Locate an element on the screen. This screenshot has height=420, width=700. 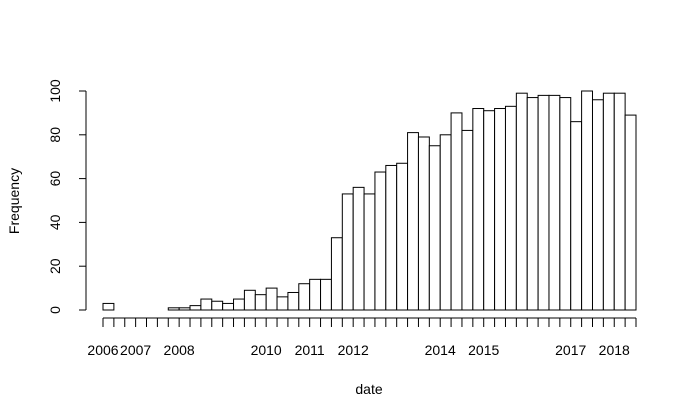
y-tick-label: 20 is located at coordinates (55, 266).